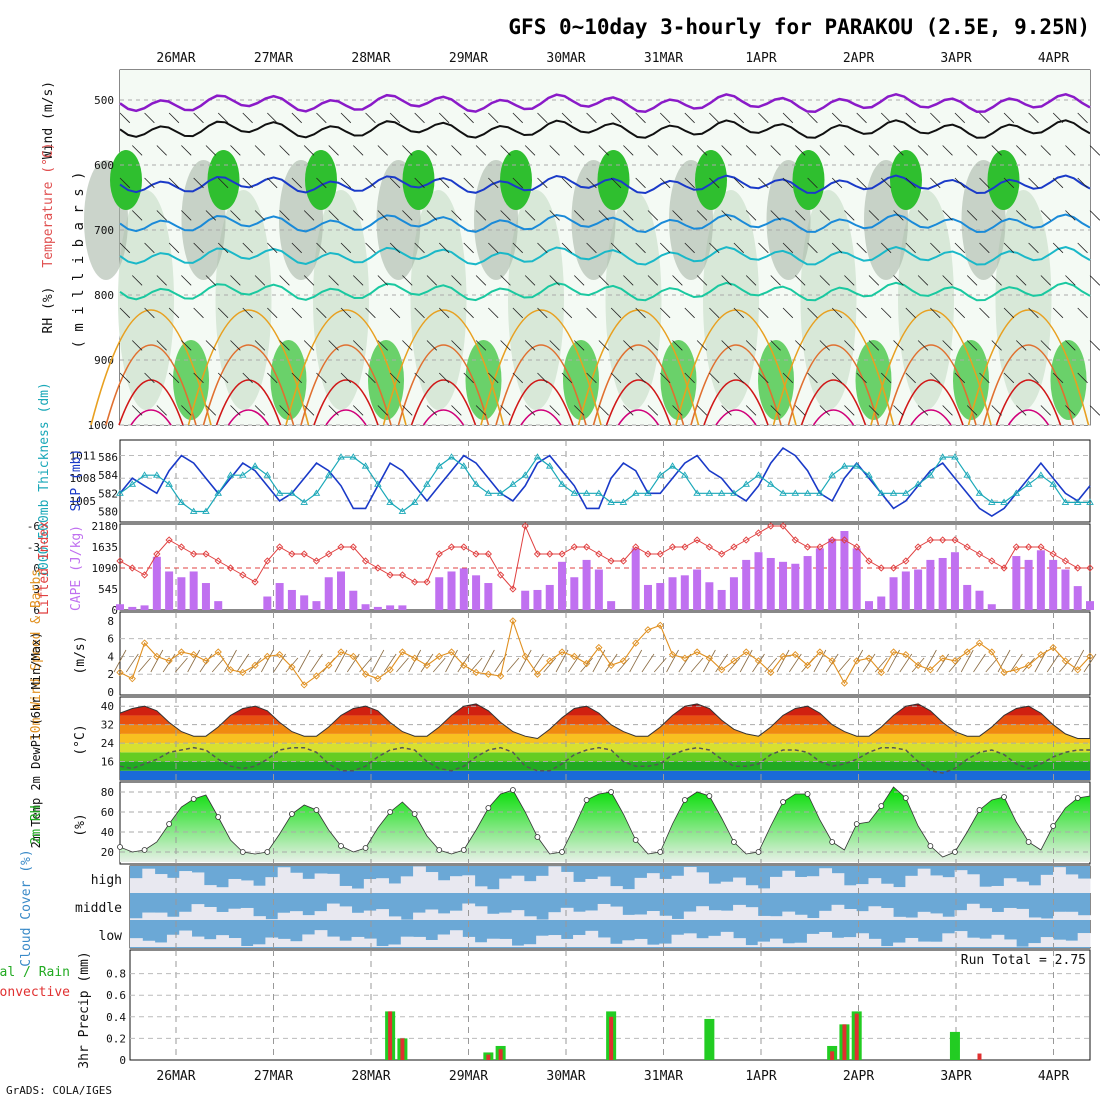  Describe the element at coordinates (107, 852) in the screenshot. I see `y-tick-label: 20` at that location.